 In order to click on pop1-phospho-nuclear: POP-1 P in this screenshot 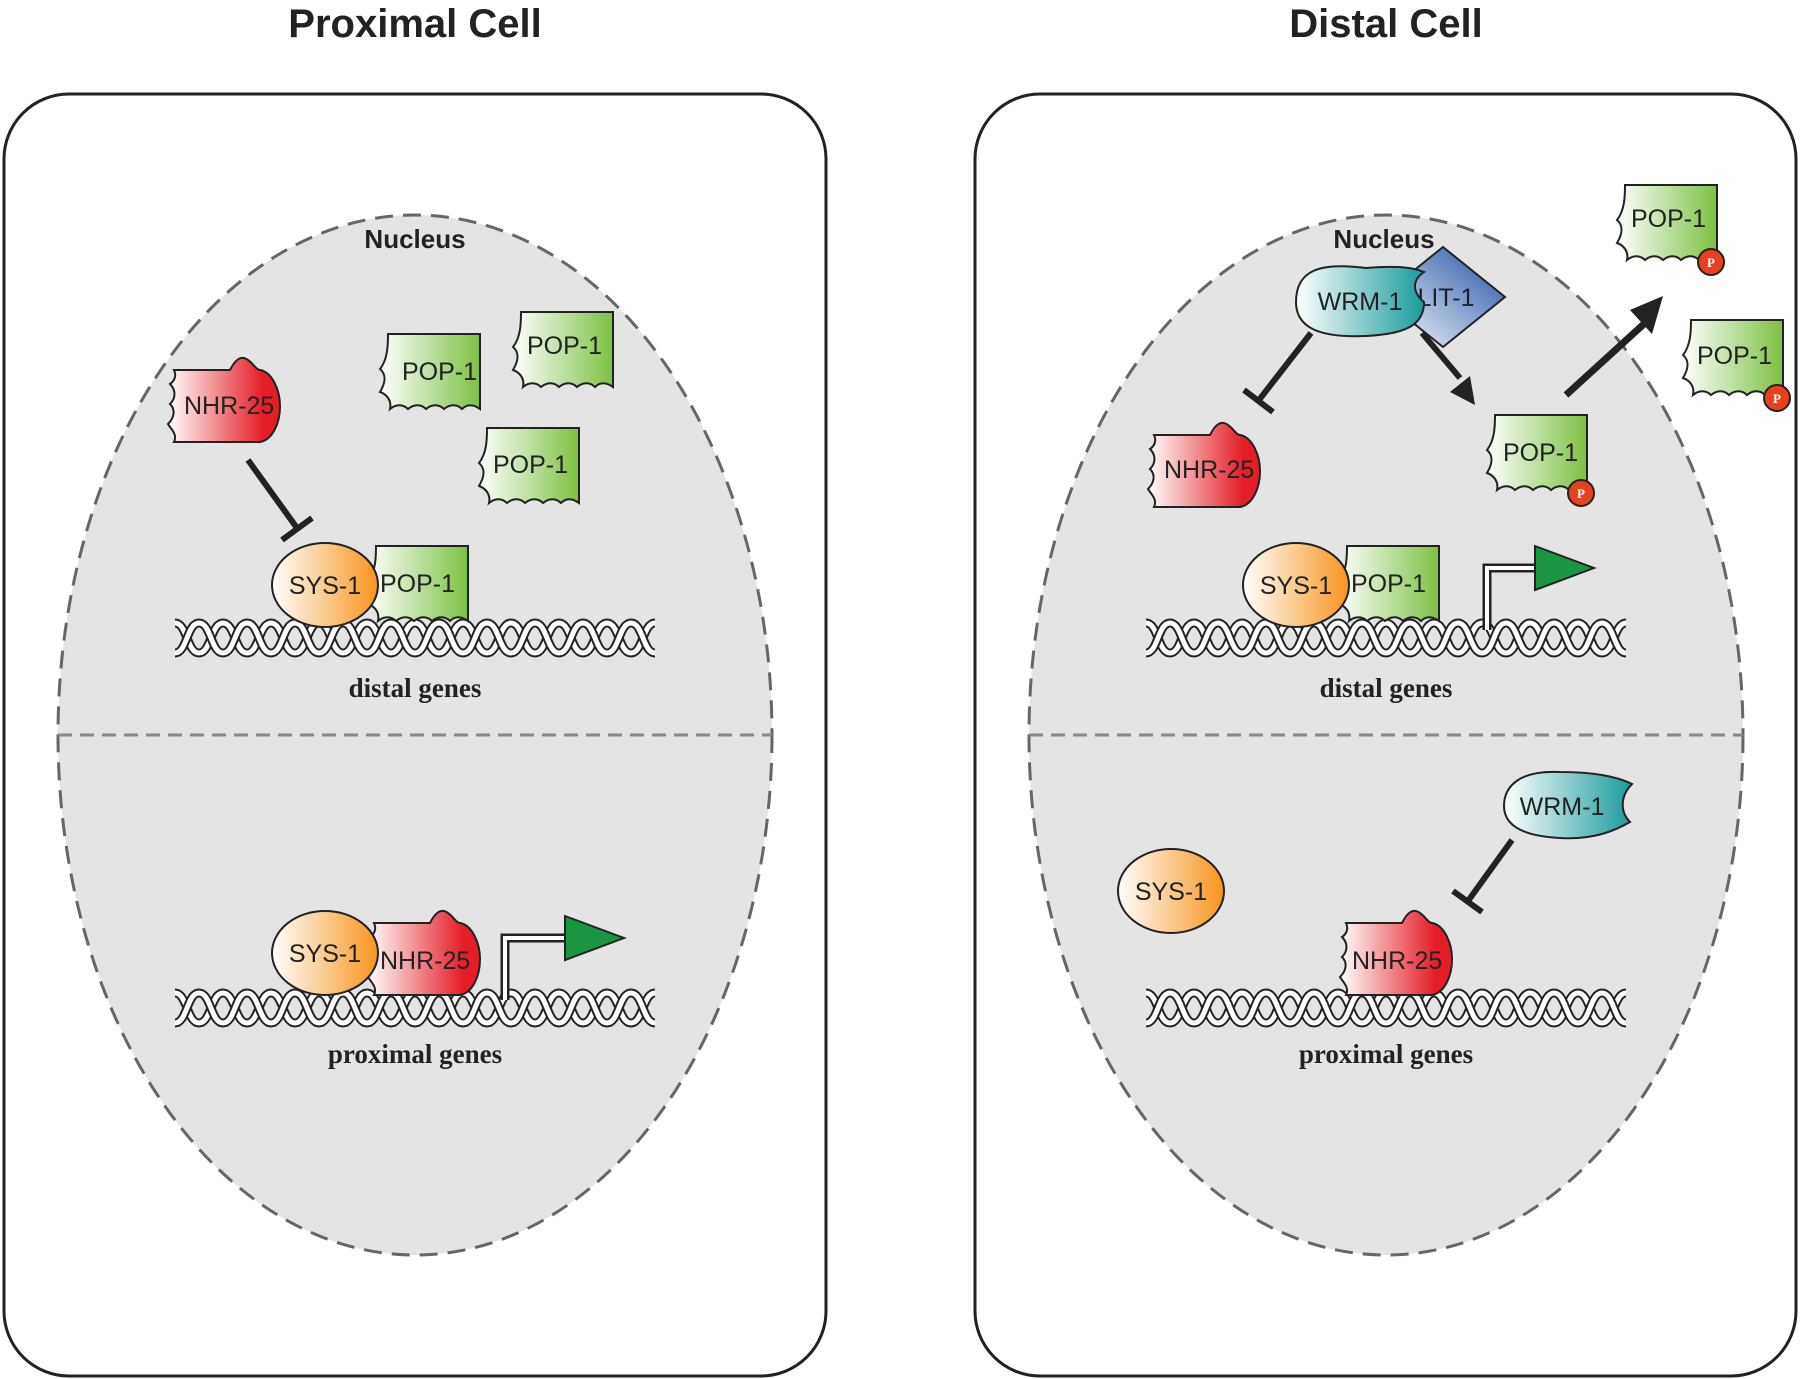, I will do `click(1540, 460)`.